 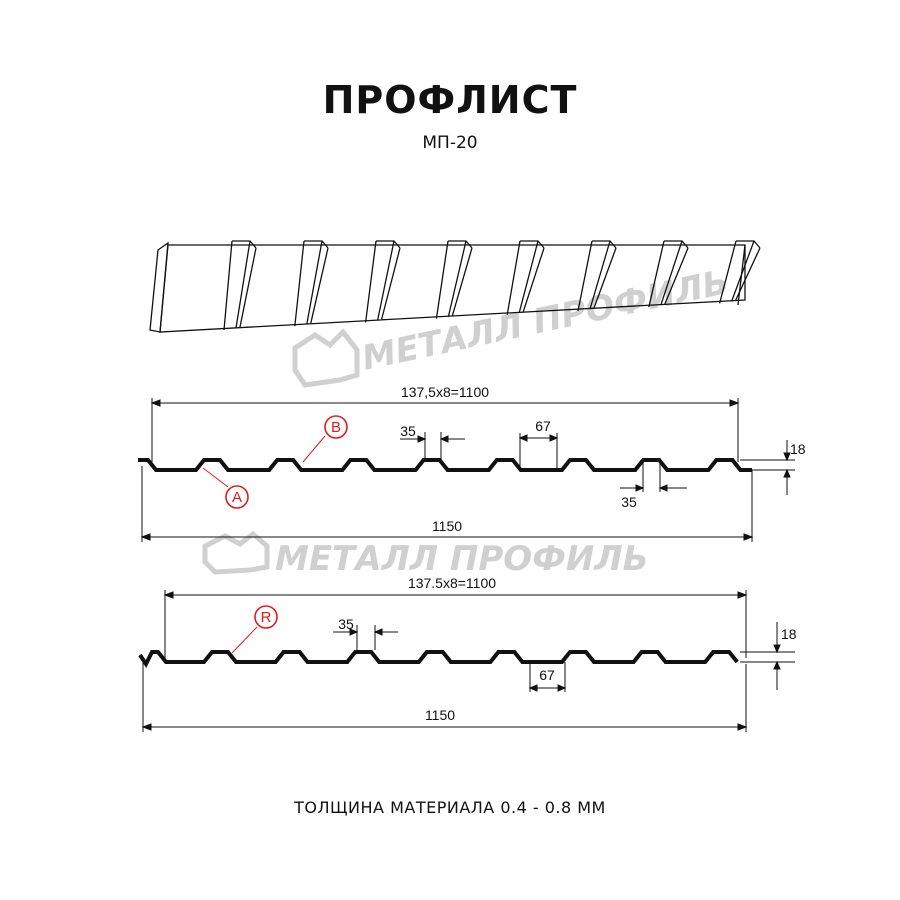 What do you see at coordinates (452, 583) in the screenshot?
I see `pitch-label-r: 137.5x8=1100` at bounding box center [452, 583].